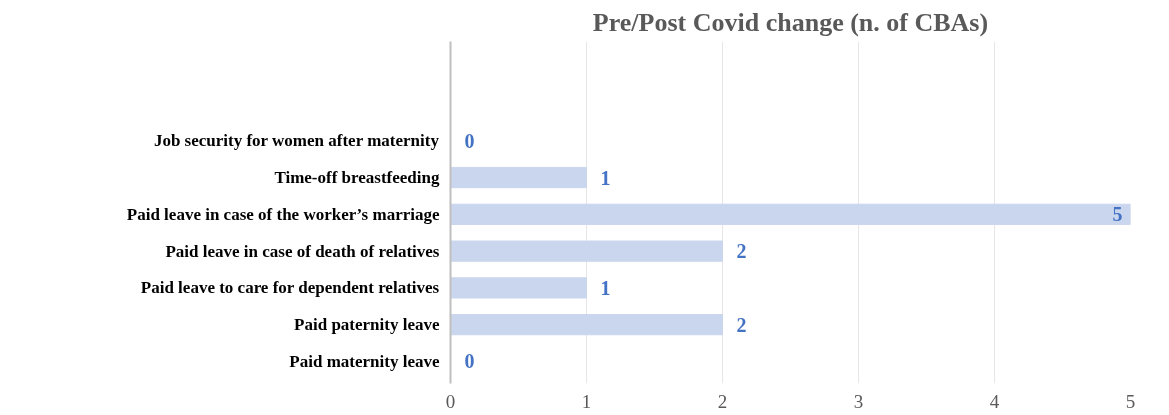 The height and width of the screenshot is (415, 1169). I want to click on chart-title: Pre/Post Covid change (n. of CBAs), so click(790, 22).